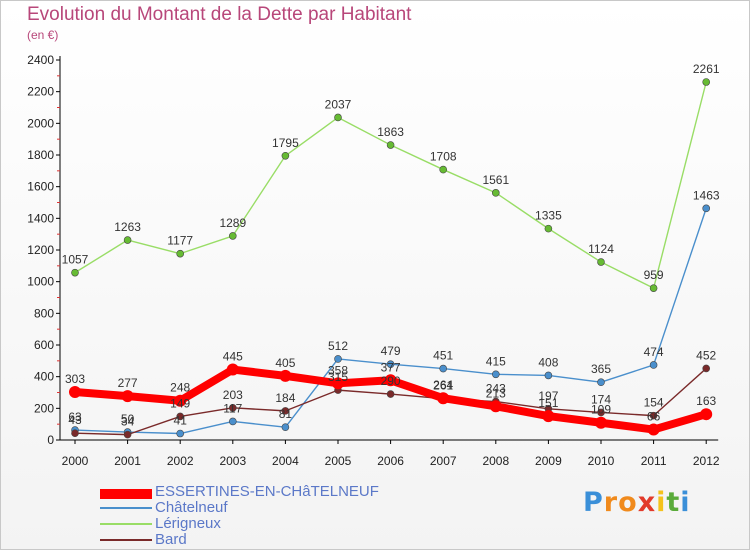 This screenshot has width=750, height=550. What do you see at coordinates (126, 524) in the screenshot?
I see `legend-swatch-lerigneux` at bounding box center [126, 524].